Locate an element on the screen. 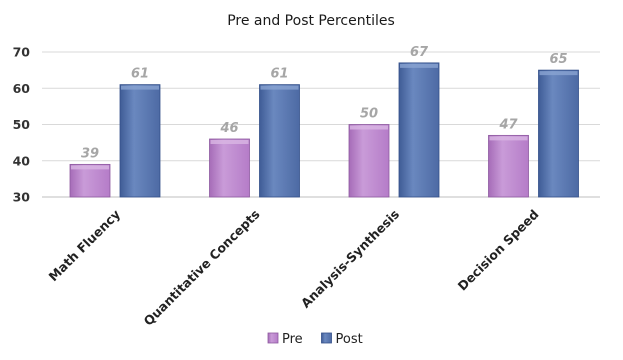  bar-post-math-fluency is located at coordinates (140, 141).